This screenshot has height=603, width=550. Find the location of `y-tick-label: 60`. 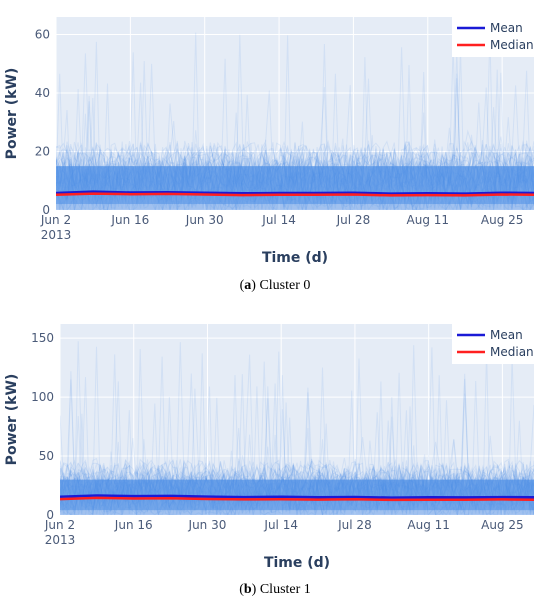

y-tick-label: 60 is located at coordinates (42, 35).